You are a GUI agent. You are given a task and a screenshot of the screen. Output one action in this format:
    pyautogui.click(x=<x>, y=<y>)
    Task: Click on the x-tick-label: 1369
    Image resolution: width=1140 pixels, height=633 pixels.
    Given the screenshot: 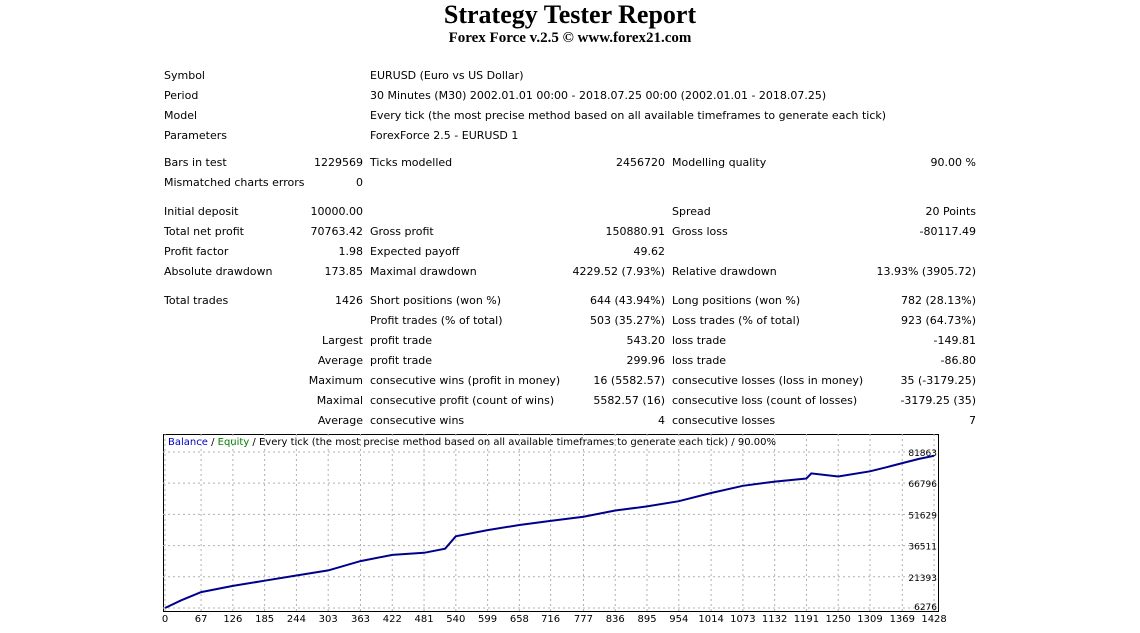 What is the action you would take?
    pyautogui.click(x=902, y=619)
    